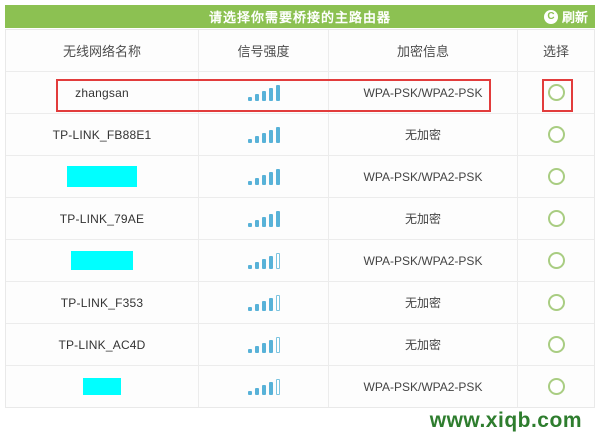  I want to click on network-name: zhangsan, so click(102, 92).